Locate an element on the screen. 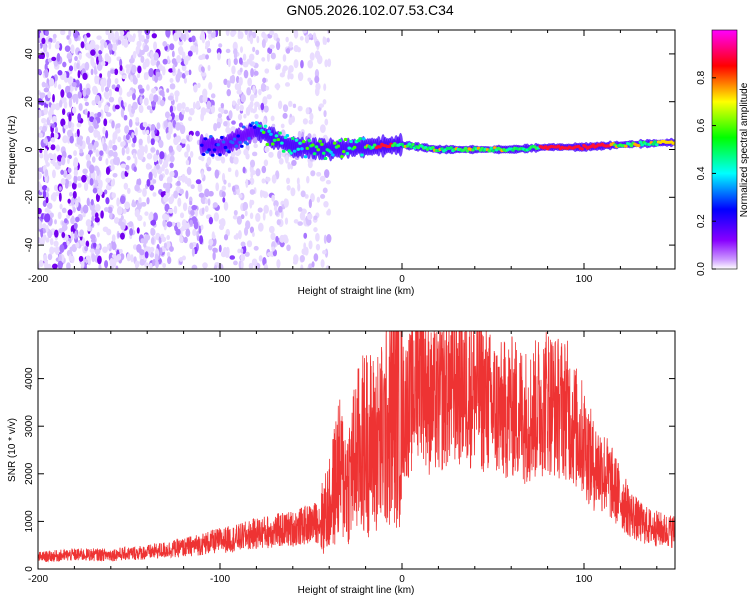  snr-xtick-label: -200 is located at coordinates (38, 579).